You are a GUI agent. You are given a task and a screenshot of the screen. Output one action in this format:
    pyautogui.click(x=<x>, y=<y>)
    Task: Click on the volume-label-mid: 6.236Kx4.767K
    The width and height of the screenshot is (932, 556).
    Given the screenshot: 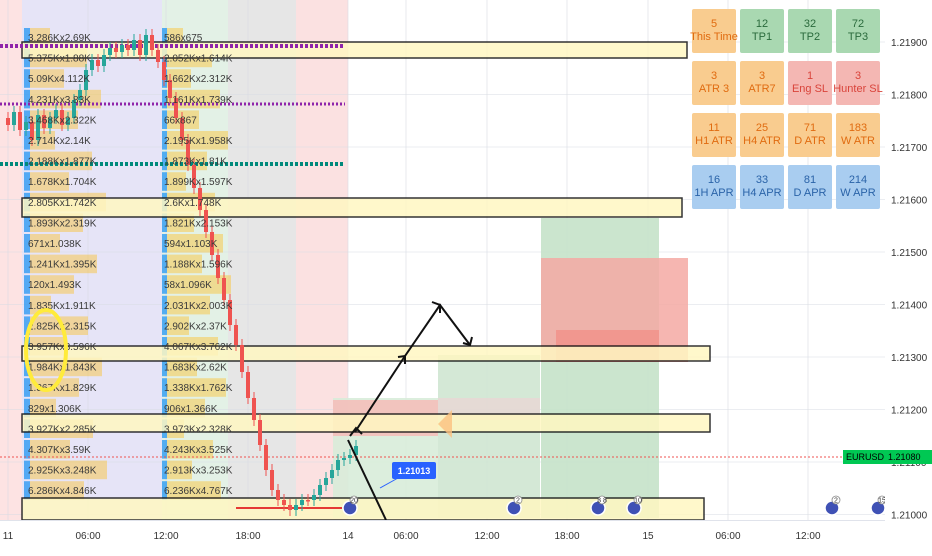 What is the action you would take?
    pyautogui.click(x=198, y=491)
    